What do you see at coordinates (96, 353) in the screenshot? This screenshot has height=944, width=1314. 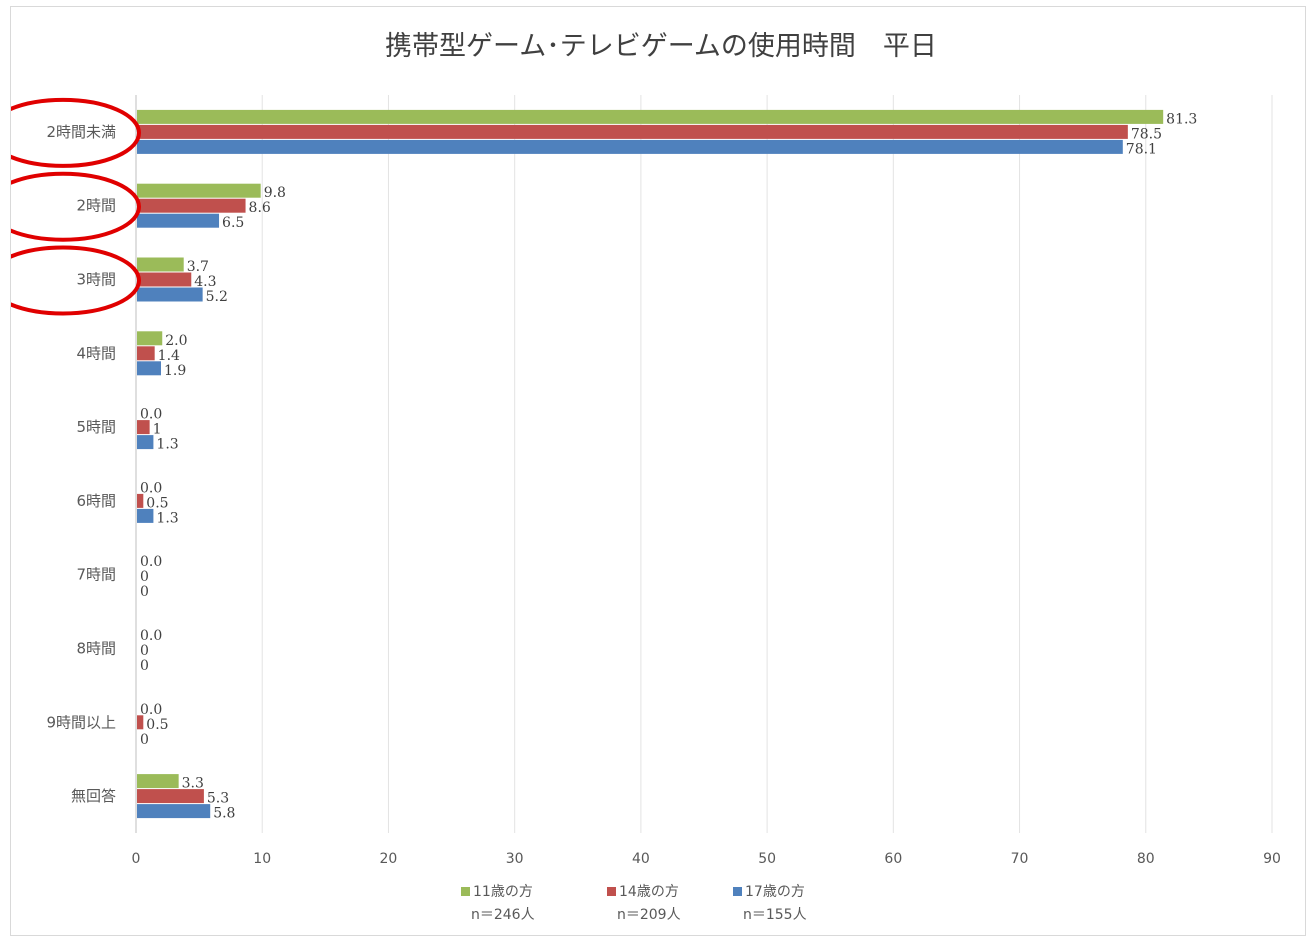 I see `category-label: 4時間` at bounding box center [96, 353].